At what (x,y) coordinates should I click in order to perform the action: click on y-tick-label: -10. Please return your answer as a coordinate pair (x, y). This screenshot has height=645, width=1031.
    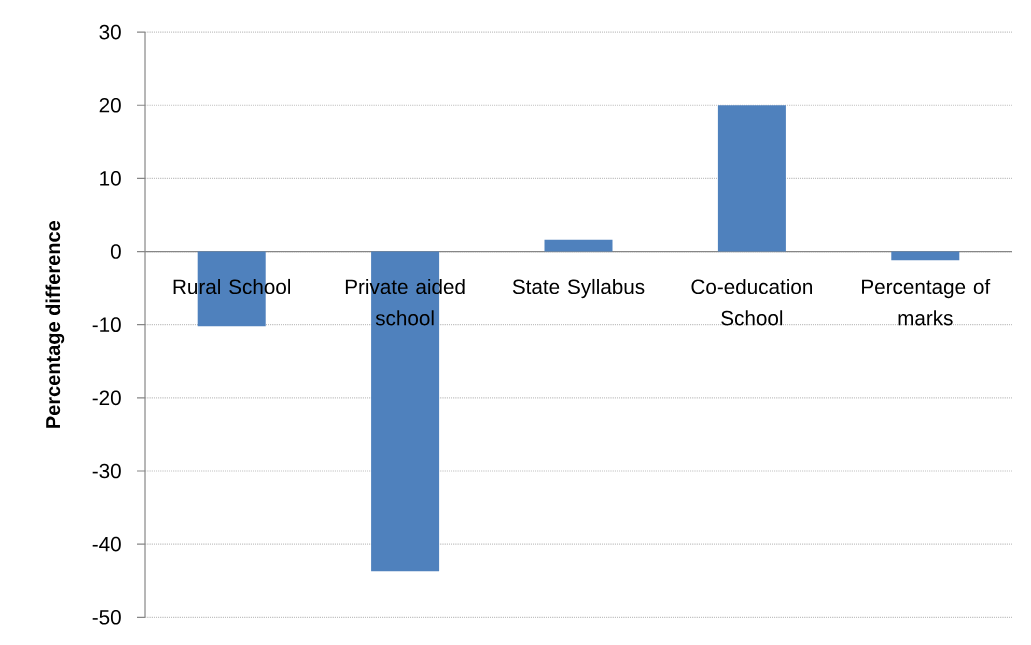
    Looking at the image, I should click on (106, 325).